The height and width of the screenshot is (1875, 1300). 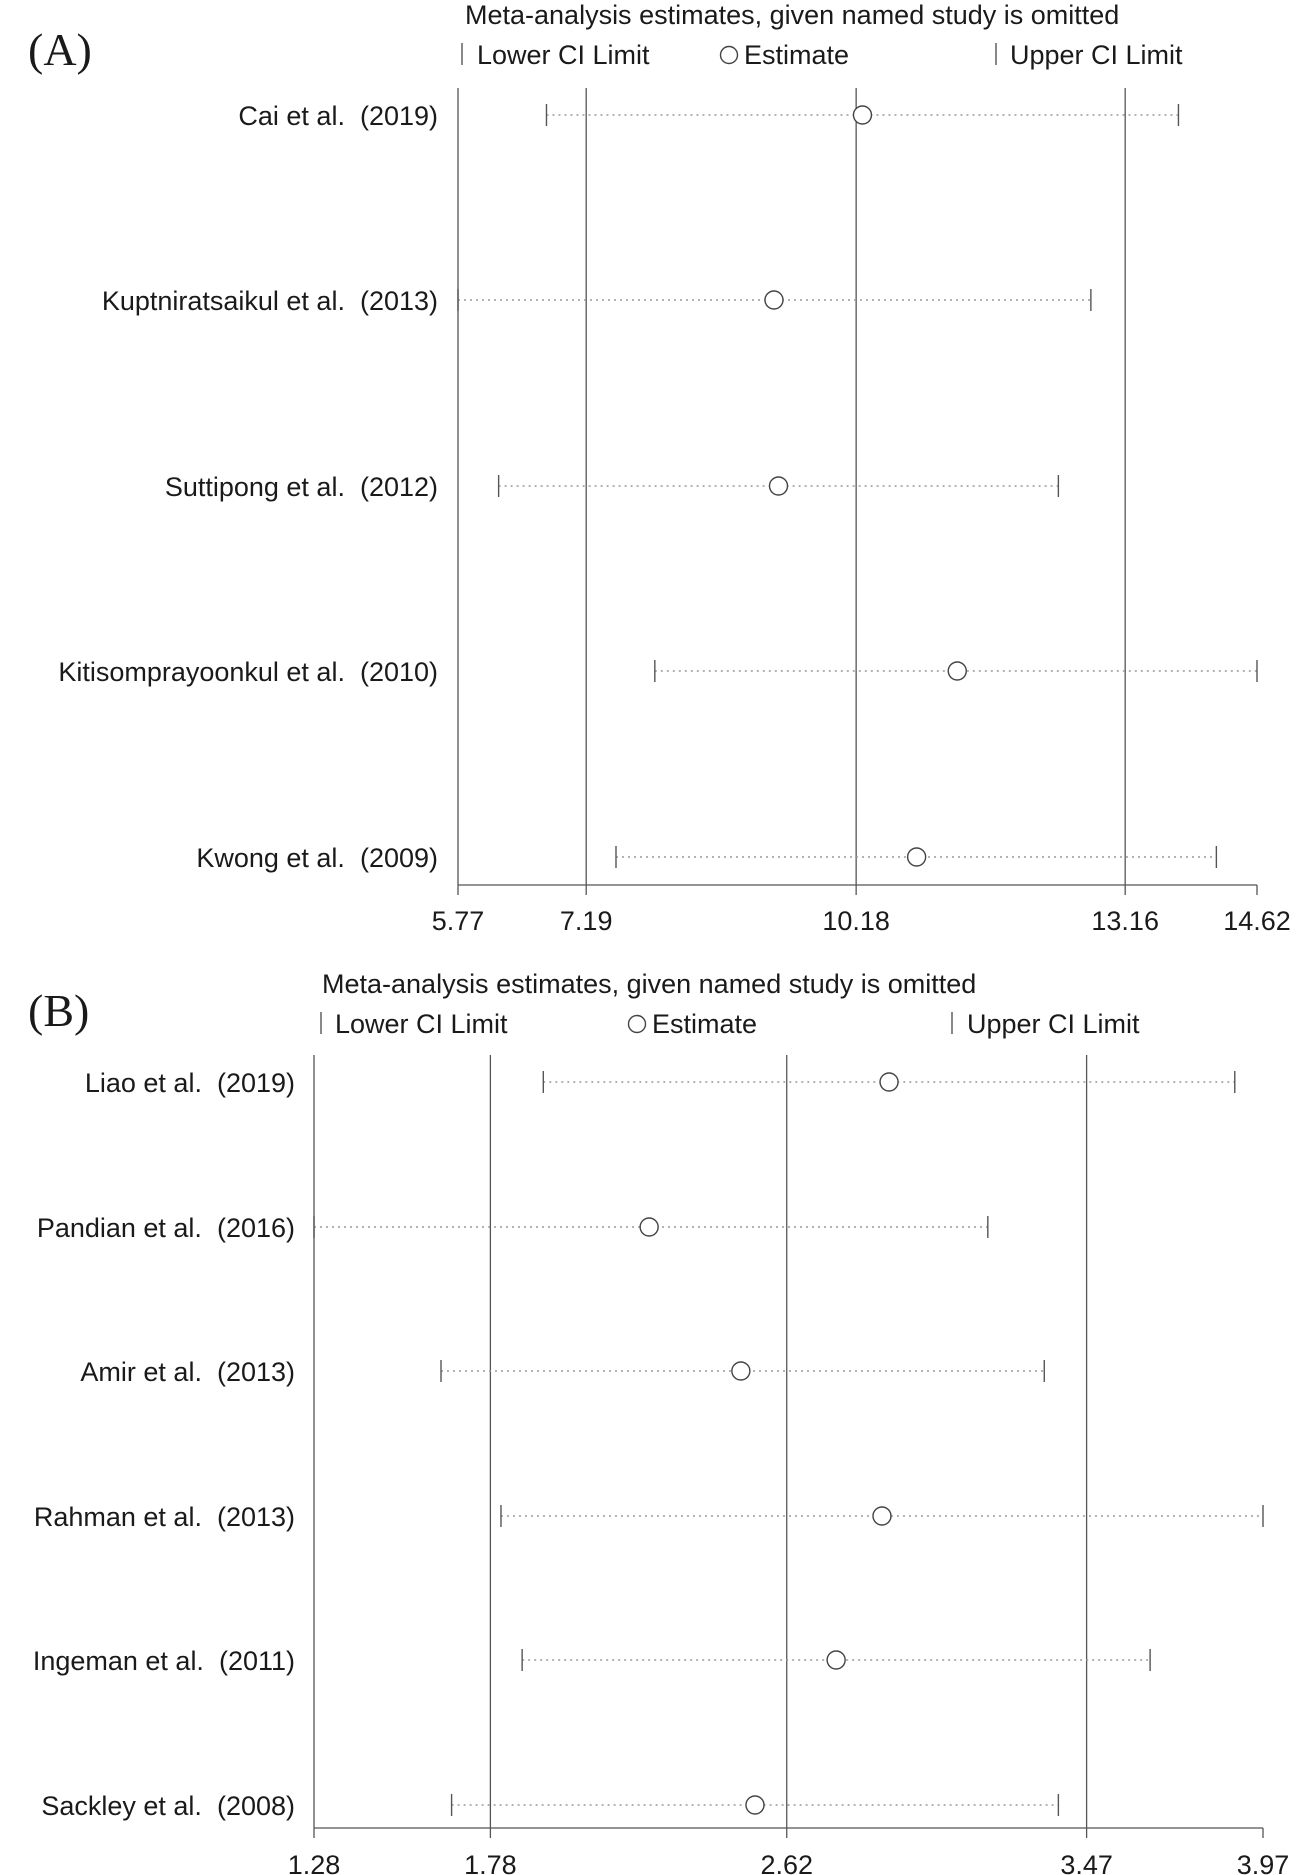 What do you see at coordinates (58, 1010) in the screenshot?
I see `panel-label: (B)` at bounding box center [58, 1010].